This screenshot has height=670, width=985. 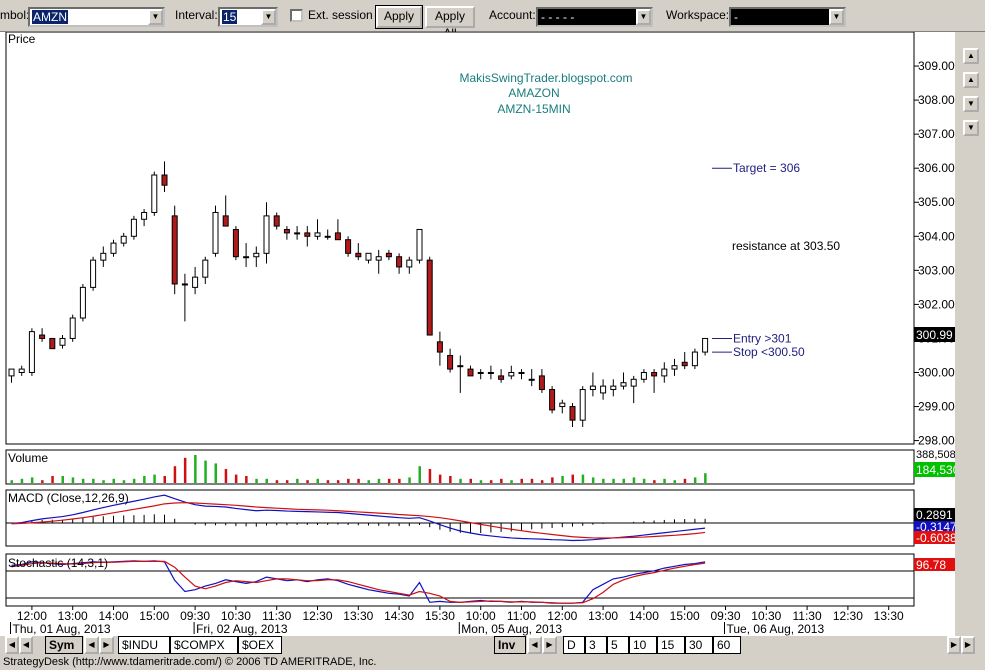 What do you see at coordinates (248, 17) in the screenshot?
I see `interval-combobox: 15 ▼` at bounding box center [248, 17].